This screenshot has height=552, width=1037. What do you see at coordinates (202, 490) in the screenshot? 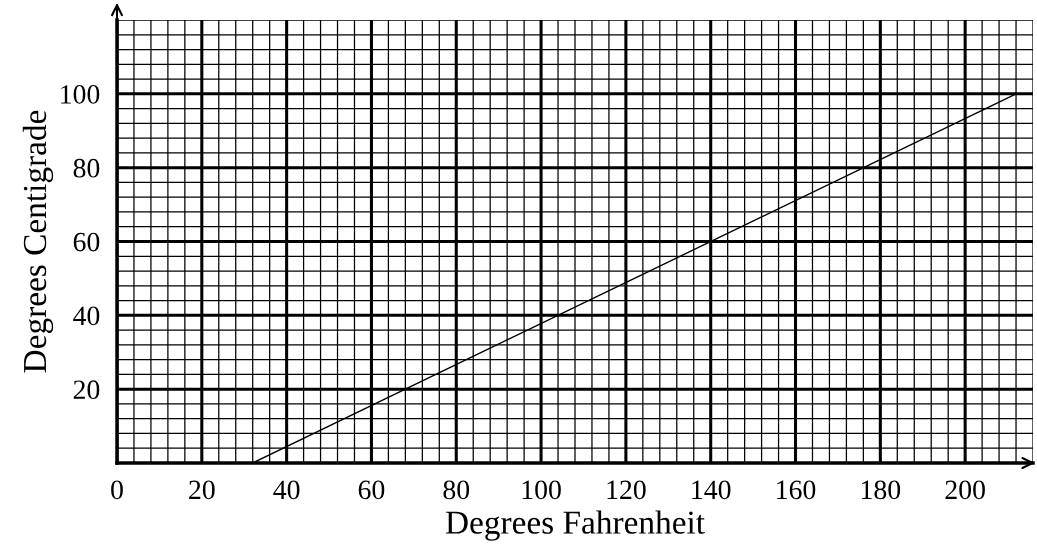
I see `x-tick-label: 20` at bounding box center [202, 490].